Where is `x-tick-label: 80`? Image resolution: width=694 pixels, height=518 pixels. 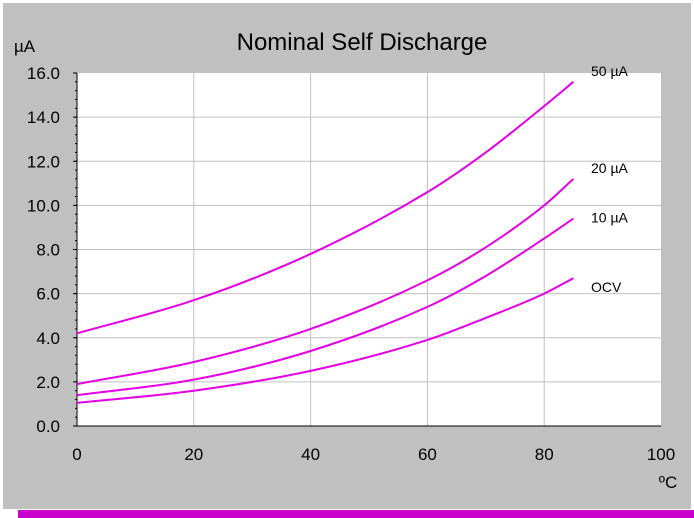 x-tick-label: 80 is located at coordinates (544, 454).